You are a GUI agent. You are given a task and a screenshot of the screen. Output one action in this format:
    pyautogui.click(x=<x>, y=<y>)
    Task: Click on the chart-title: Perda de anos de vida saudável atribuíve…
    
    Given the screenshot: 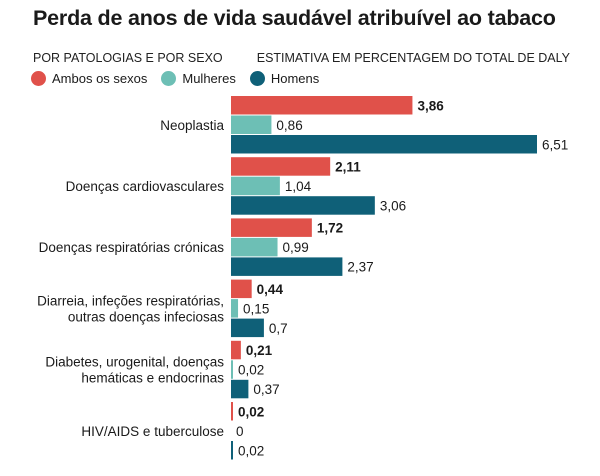 What is the action you would take?
    pyautogui.click(x=294, y=18)
    